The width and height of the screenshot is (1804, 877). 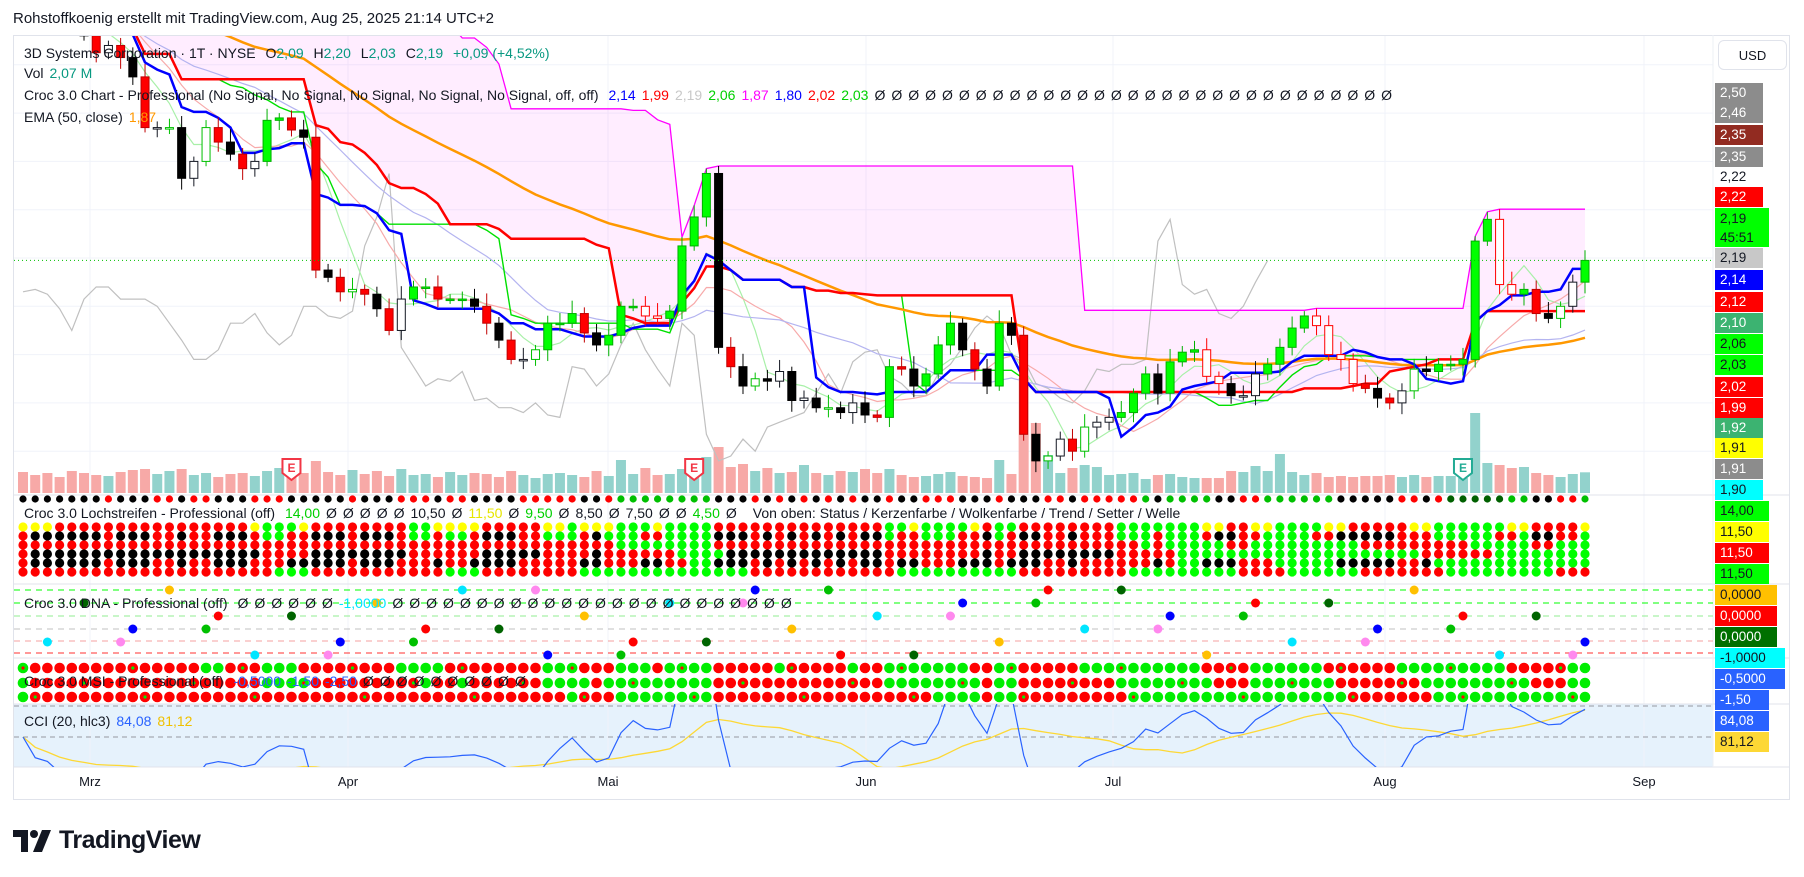 What do you see at coordinates (1739, 408) in the screenshot?
I see `axis-label: 1,99` at bounding box center [1739, 408].